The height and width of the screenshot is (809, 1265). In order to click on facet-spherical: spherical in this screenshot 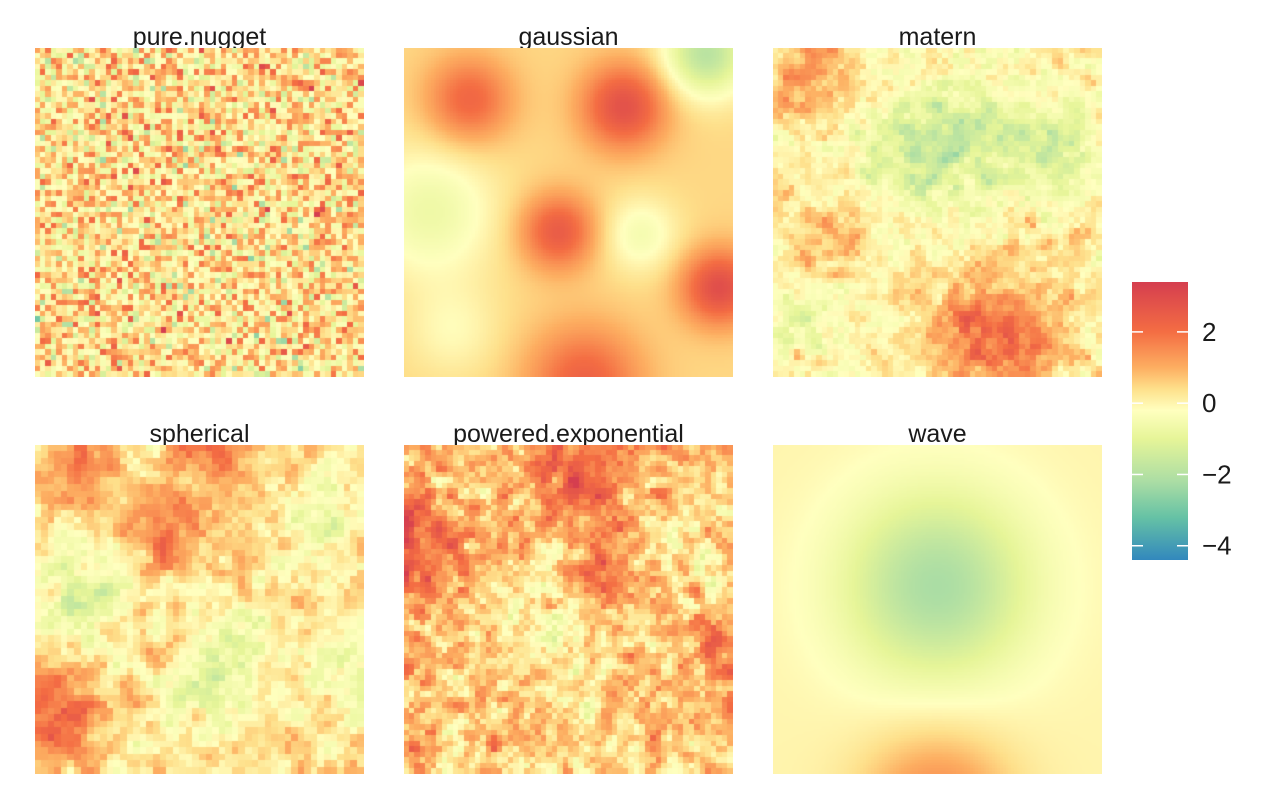, I will do `click(199, 591)`.